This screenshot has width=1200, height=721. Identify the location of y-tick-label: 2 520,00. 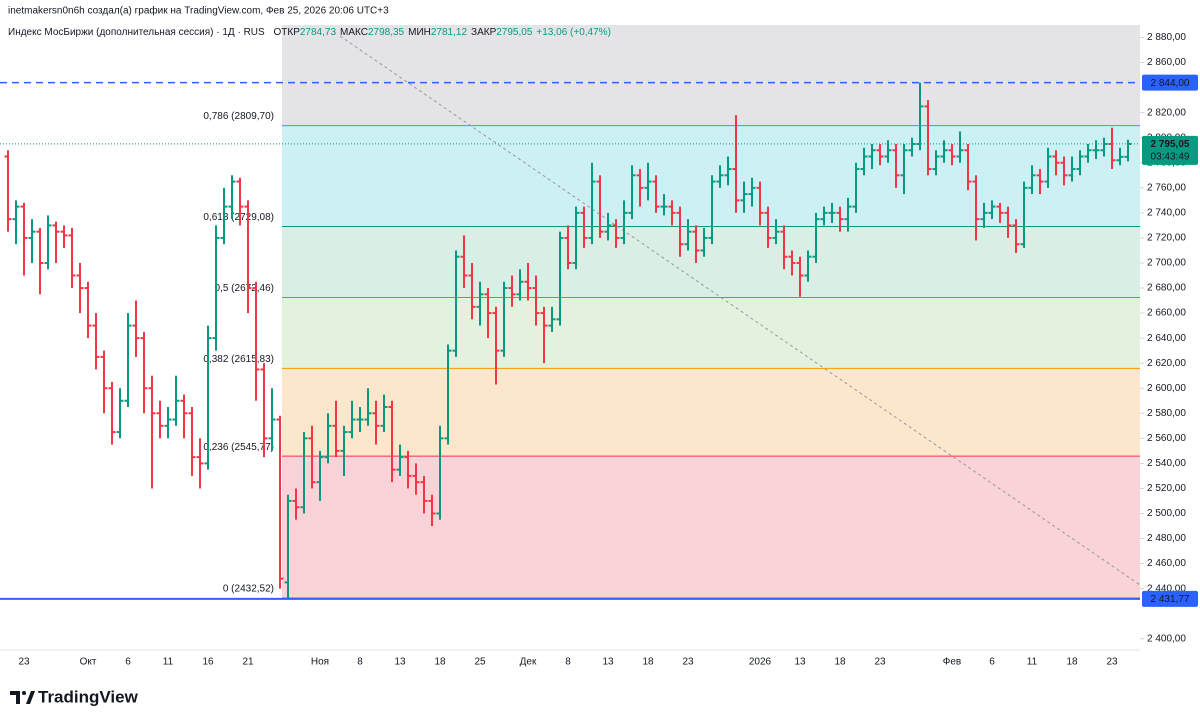
(1166, 488).